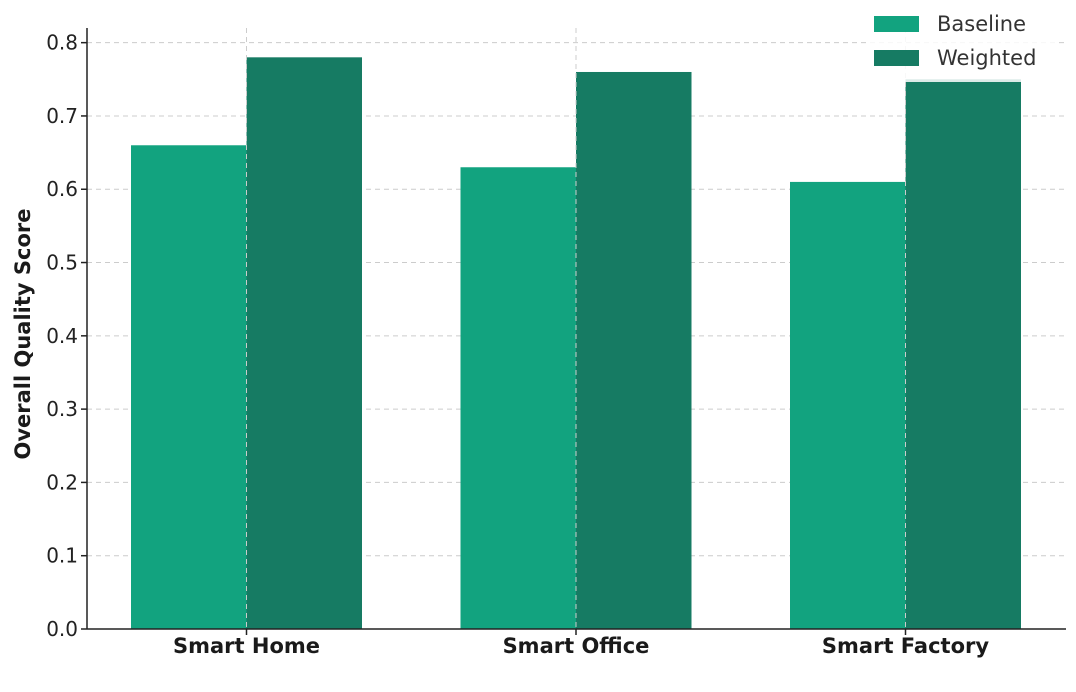 The height and width of the screenshot is (692, 1076). I want to click on bar-weighted-smart-home, so click(304, 343).